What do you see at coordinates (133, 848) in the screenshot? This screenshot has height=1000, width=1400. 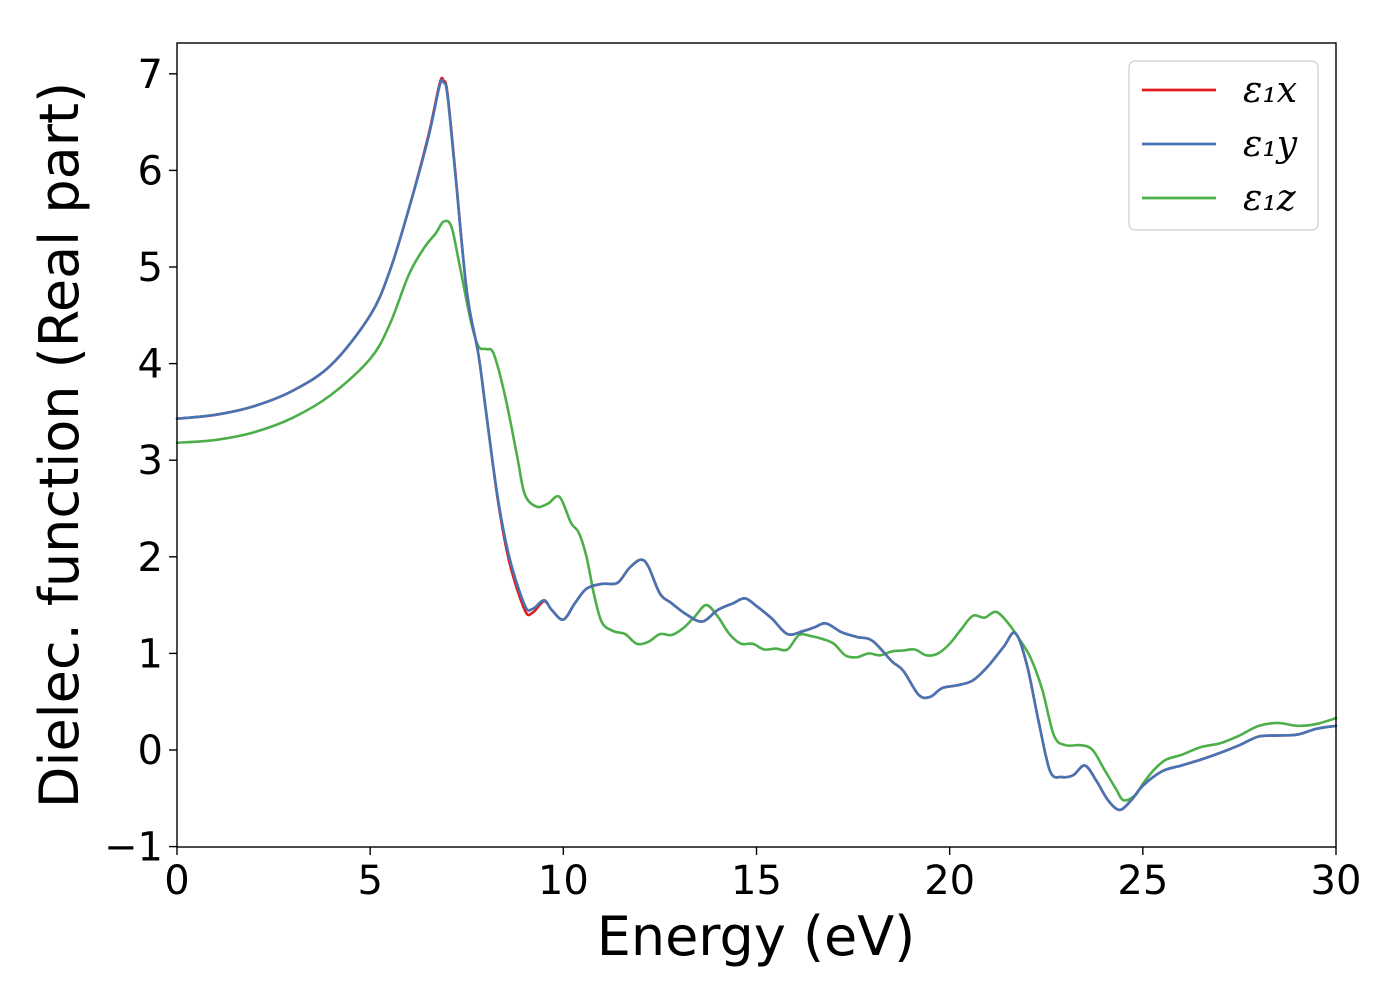 I see `y-tick-label: −1` at bounding box center [133, 848].